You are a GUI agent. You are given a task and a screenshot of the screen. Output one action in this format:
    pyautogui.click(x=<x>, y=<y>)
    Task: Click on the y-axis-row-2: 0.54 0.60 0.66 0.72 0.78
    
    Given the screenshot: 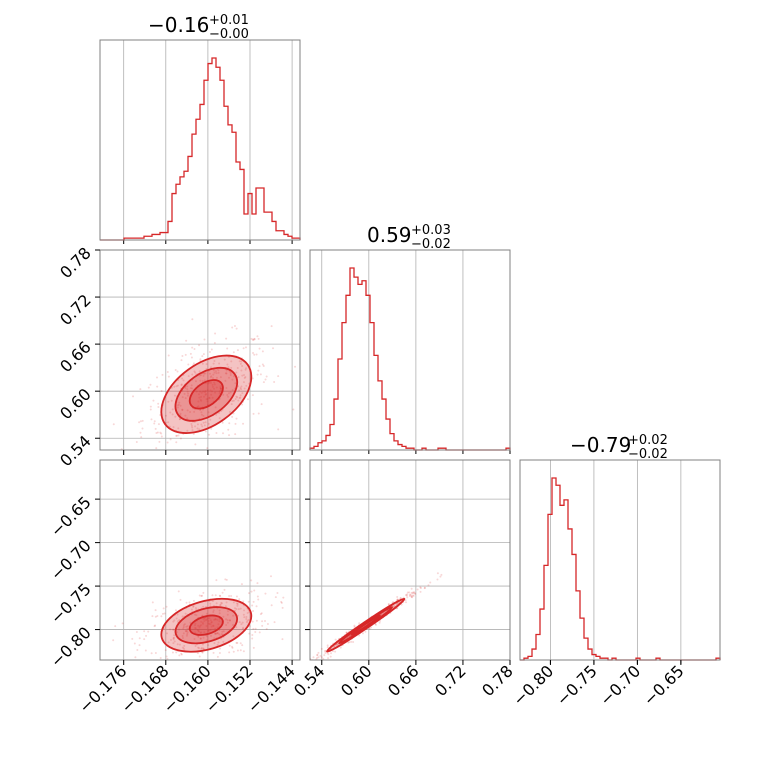 What is the action you would take?
    pyautogui.click(x=78, y=356)
    